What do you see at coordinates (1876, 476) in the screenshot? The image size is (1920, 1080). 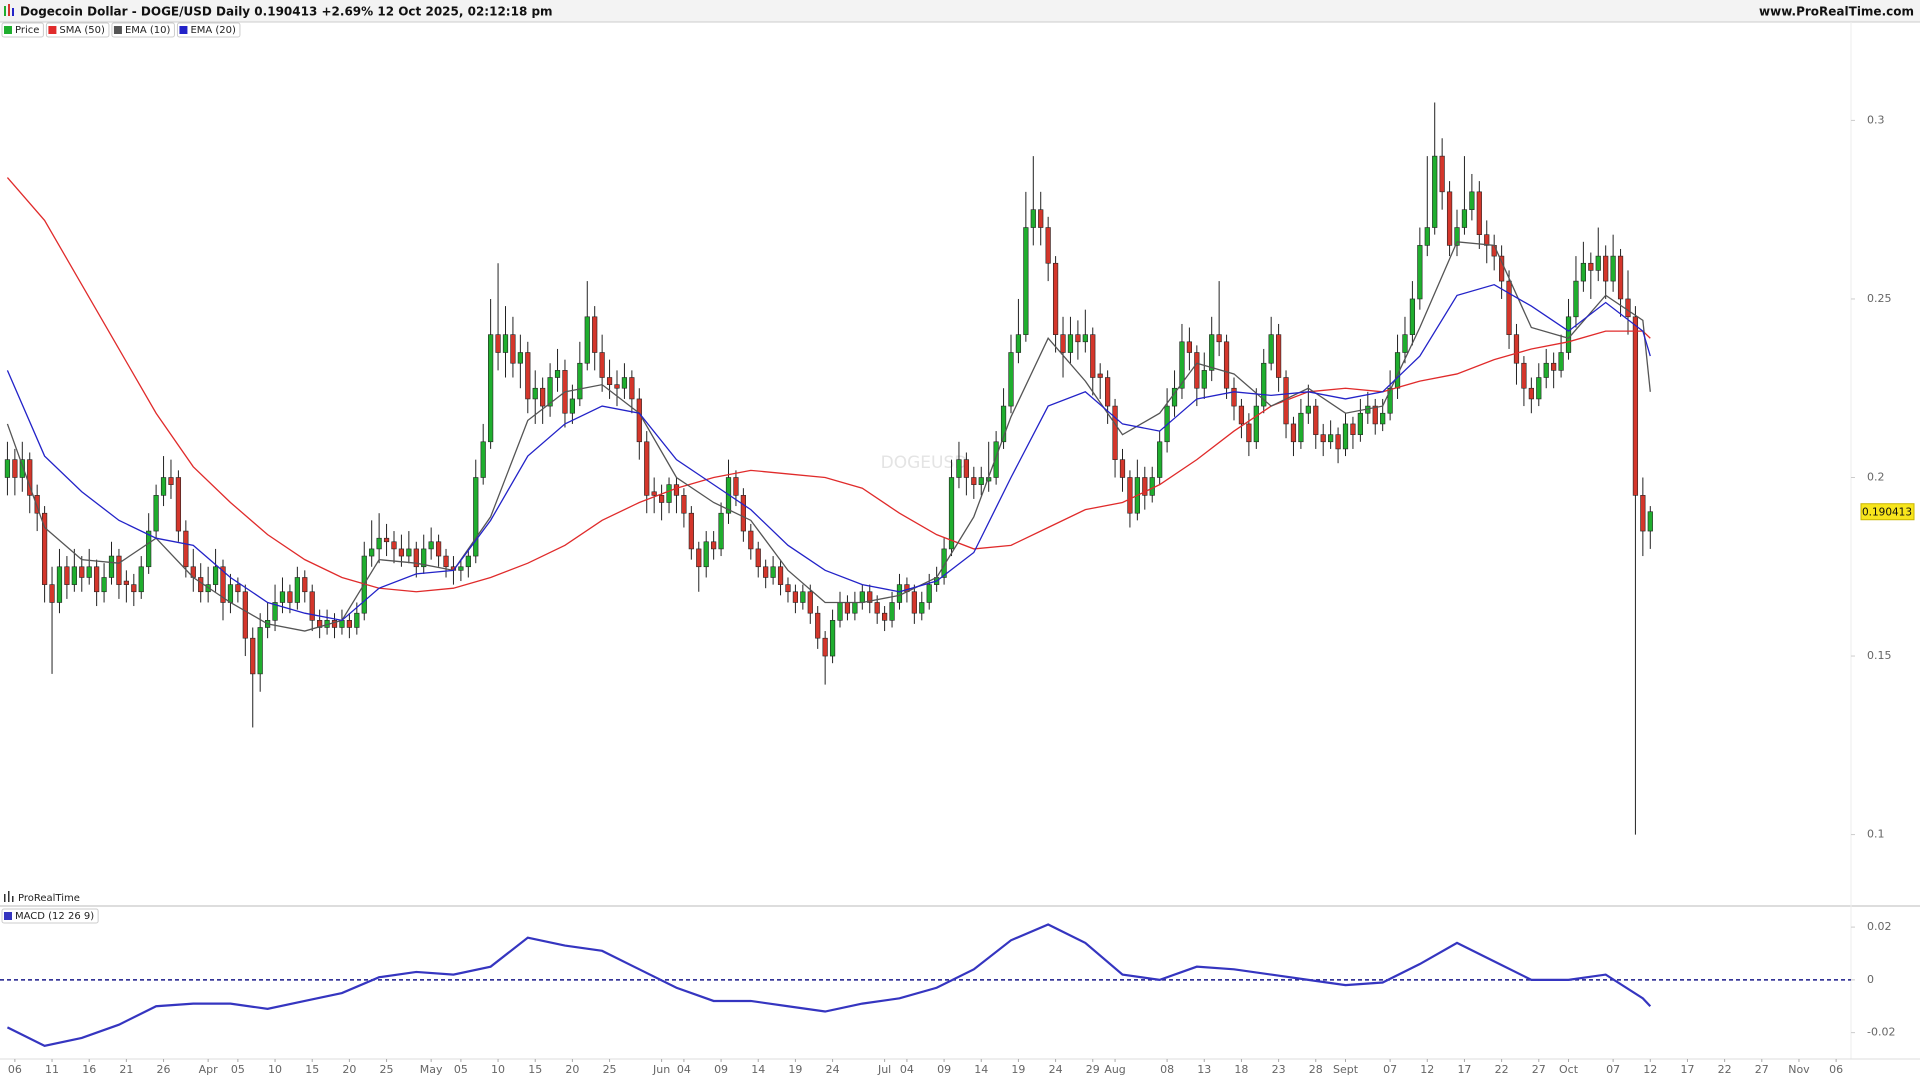 I see `y-tick-label: 0.2` at bounding box center [1876, 476].